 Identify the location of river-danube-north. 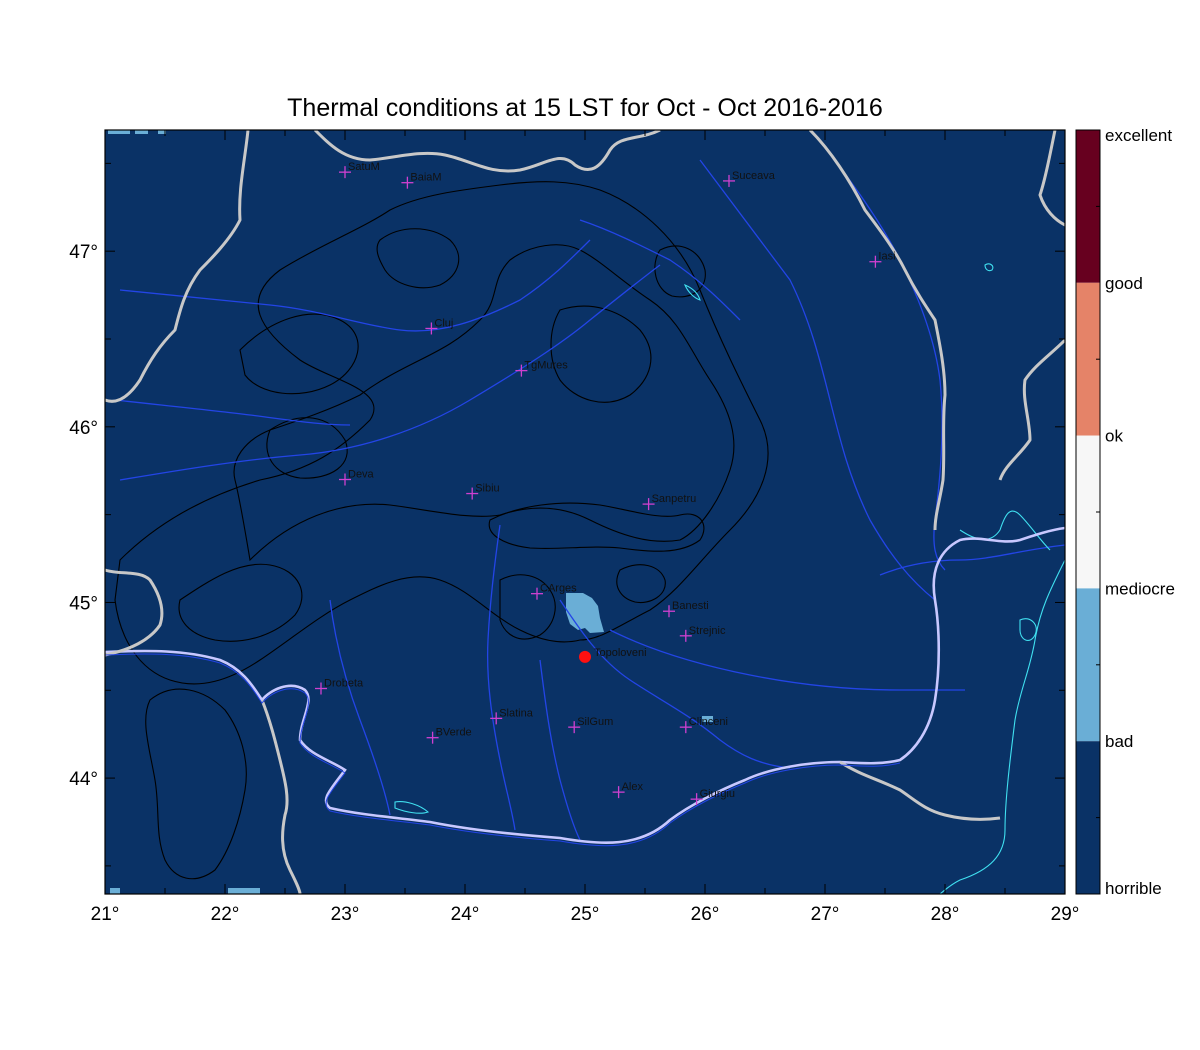
(972, 560).